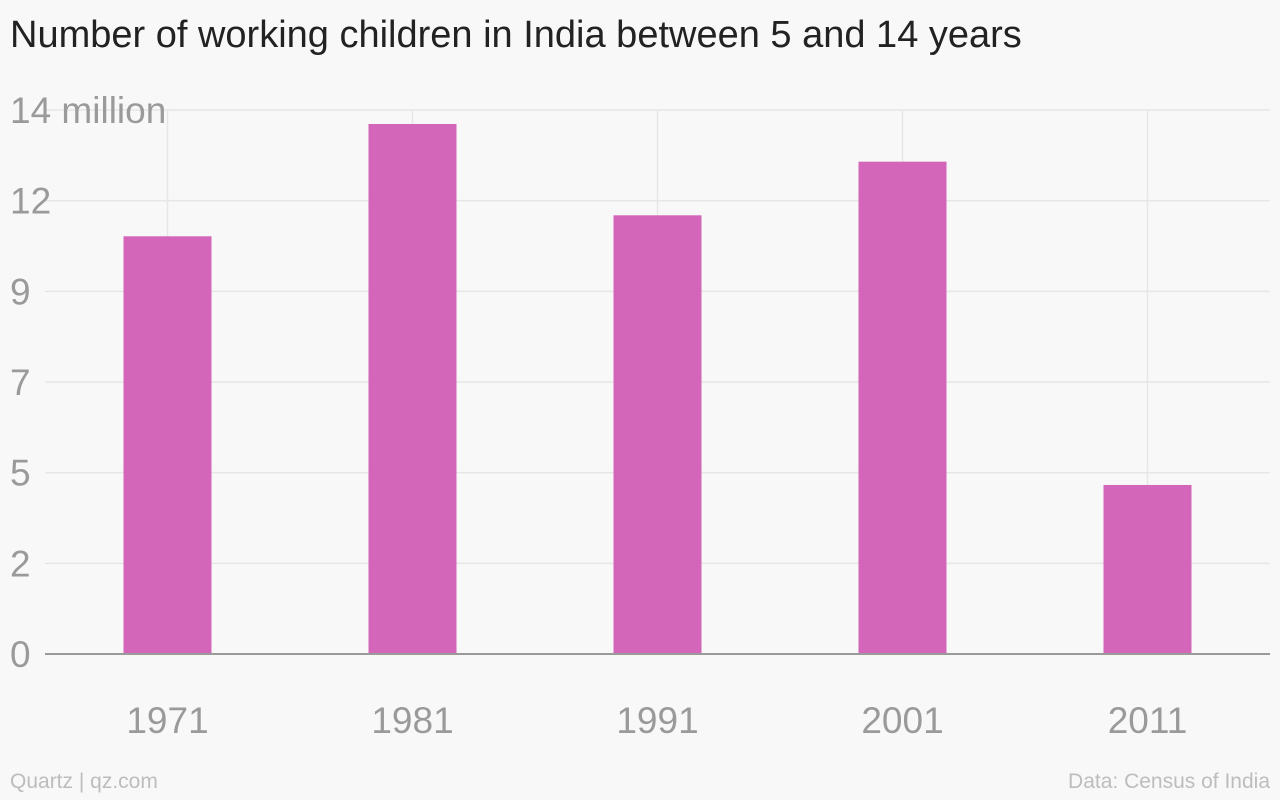 This screenshot has width=1280, height=800. I want to click on footer-credit: Quartz | qz.com, so click(84, 781).